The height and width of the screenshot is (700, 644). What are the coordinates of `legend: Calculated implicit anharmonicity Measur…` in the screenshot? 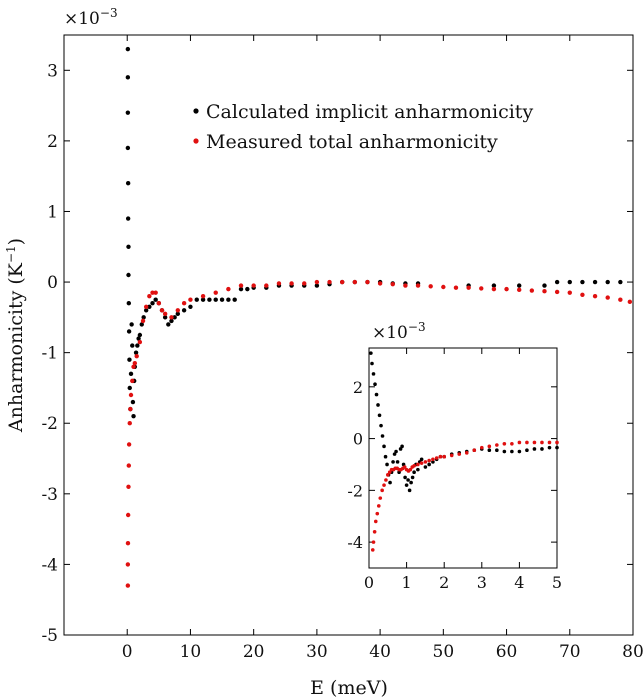 It's located at (363, 127).